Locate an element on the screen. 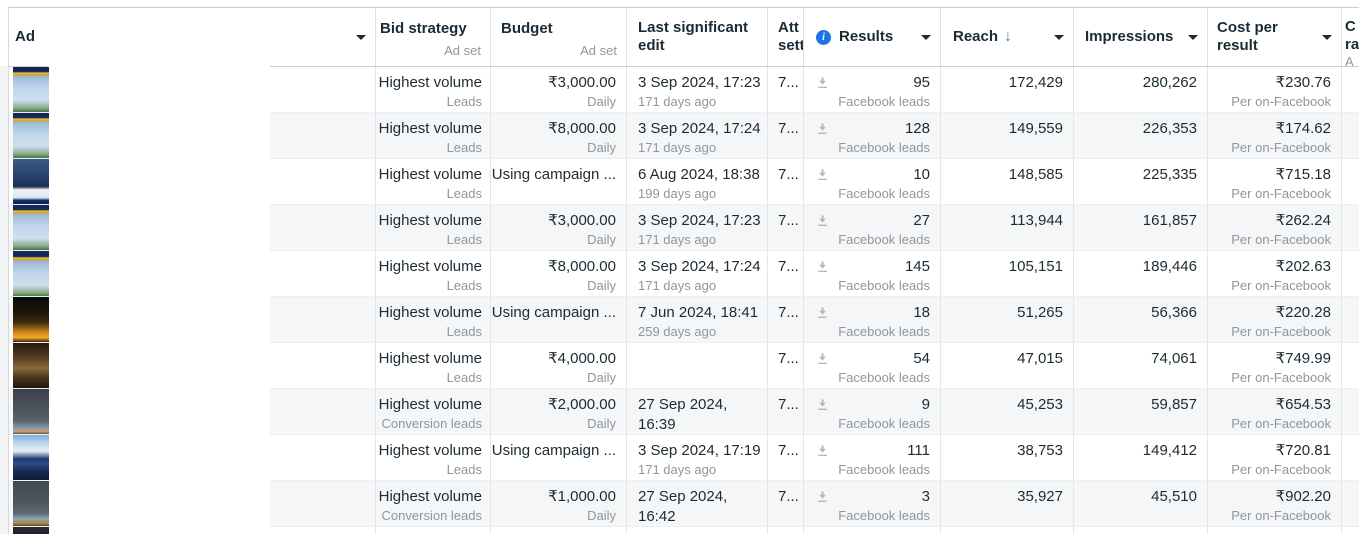 The width and height of the screenshot is (1359, 534). impressions-value: 280,262 is located at coordinates (1169, 82).